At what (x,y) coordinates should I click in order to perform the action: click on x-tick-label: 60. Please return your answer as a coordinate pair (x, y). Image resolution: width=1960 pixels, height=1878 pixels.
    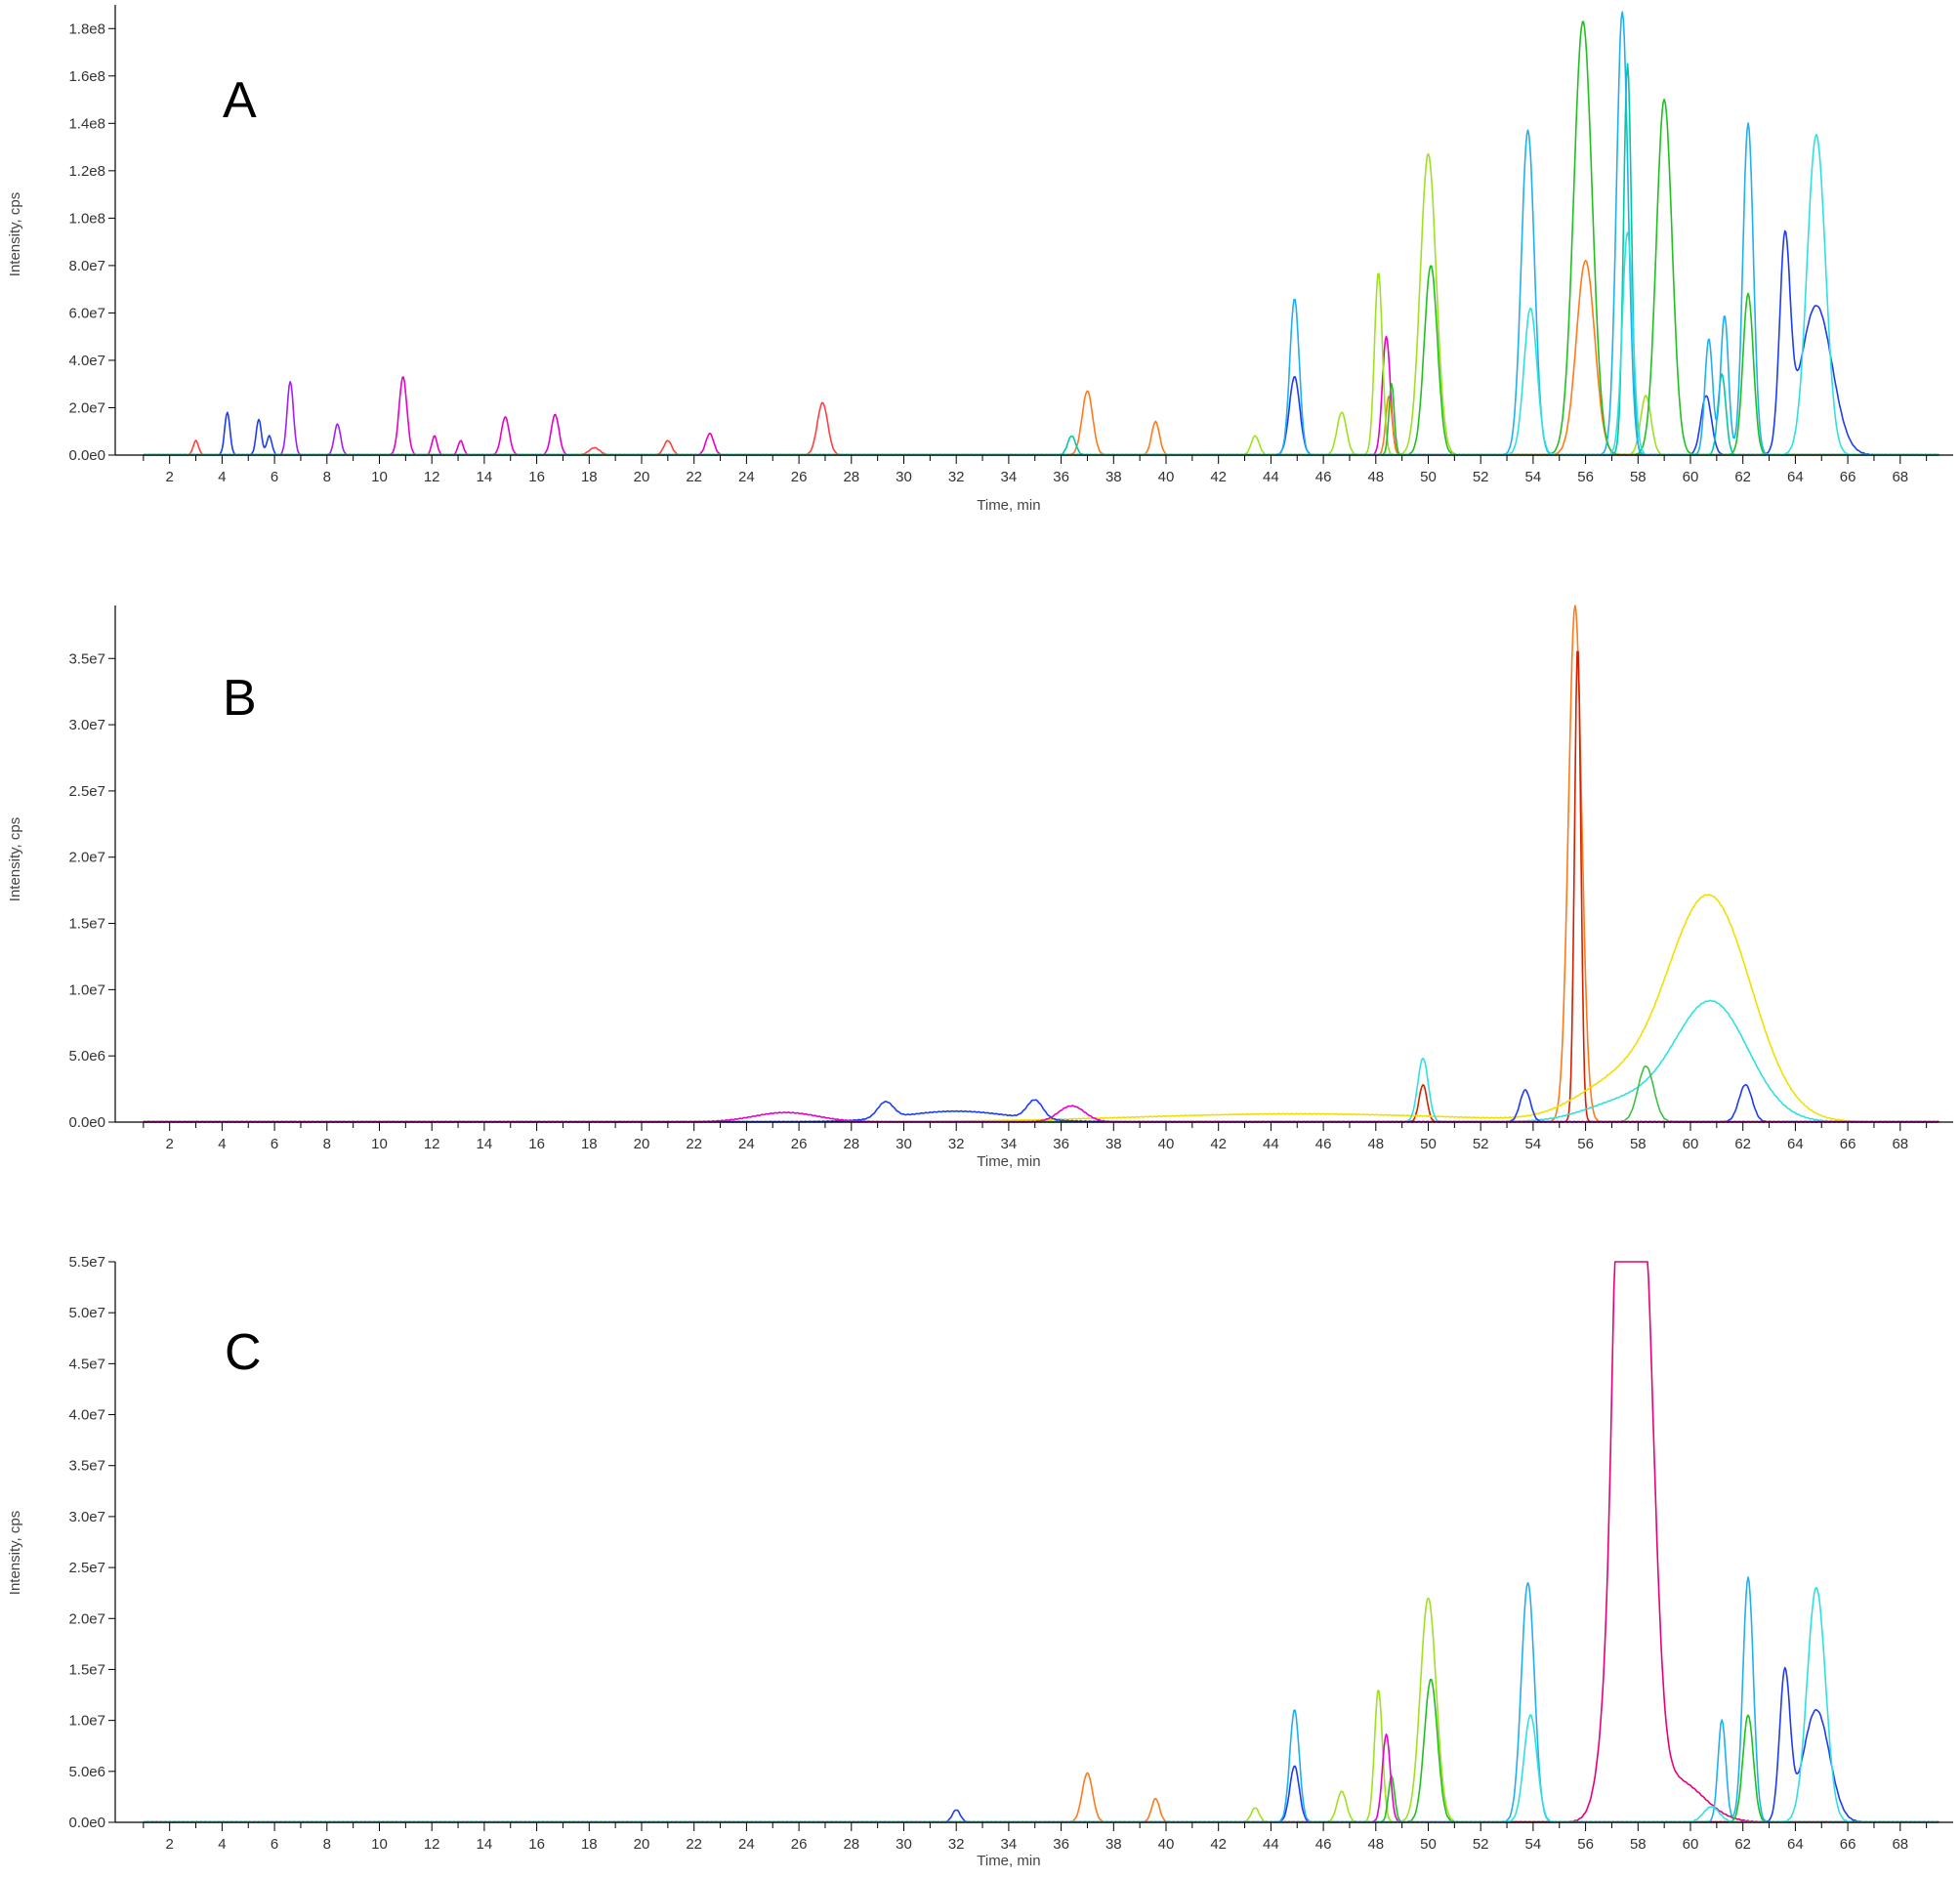
    Looking at the image, I should click on (1691, 477).